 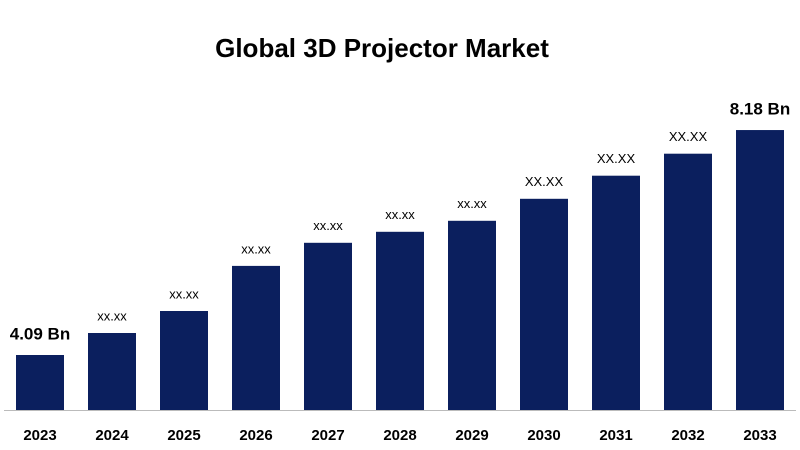 What do you see at coordinates (40, 333) in the screenshot?
I see `value-label: 4.09 Bn` at bounding box center [40, 333].